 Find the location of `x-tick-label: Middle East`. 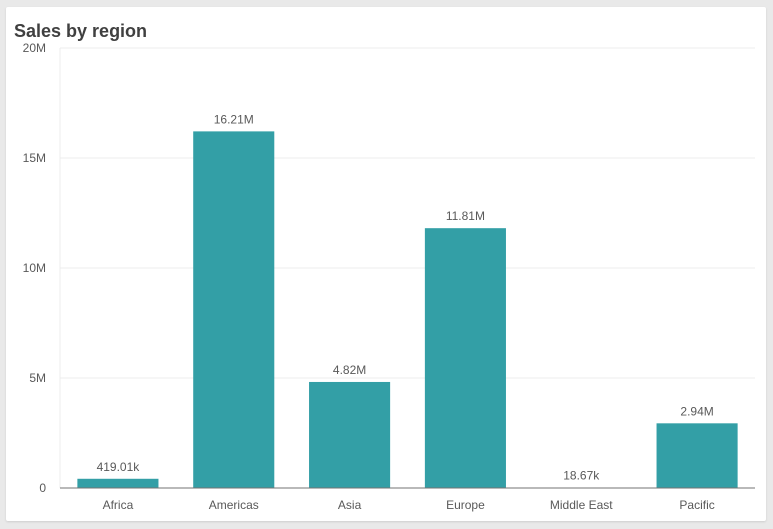

x-tick-label: Middle East is located at coordinates (581, 505).